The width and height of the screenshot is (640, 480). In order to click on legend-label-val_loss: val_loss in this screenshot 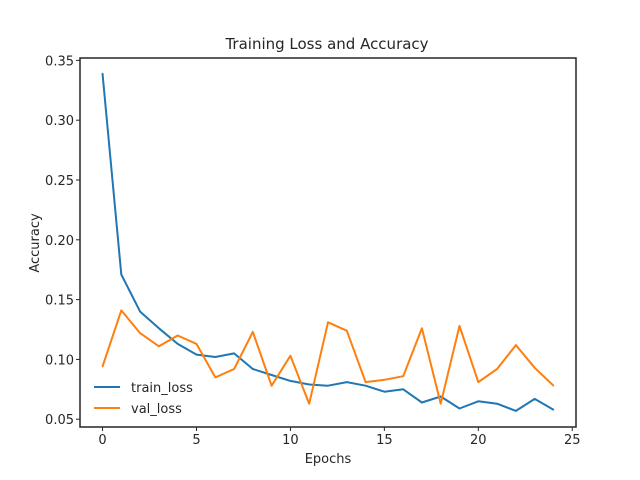, I will do `click(156, 409)`.